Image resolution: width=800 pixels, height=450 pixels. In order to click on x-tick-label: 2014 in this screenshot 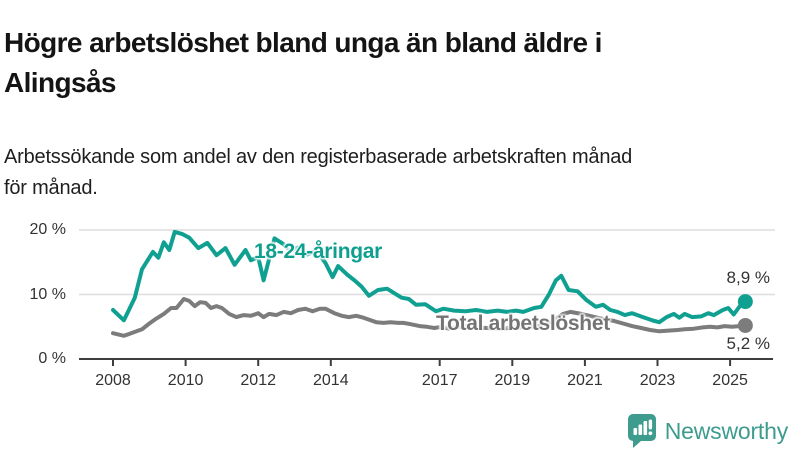, I will do `click(331, 380)`.